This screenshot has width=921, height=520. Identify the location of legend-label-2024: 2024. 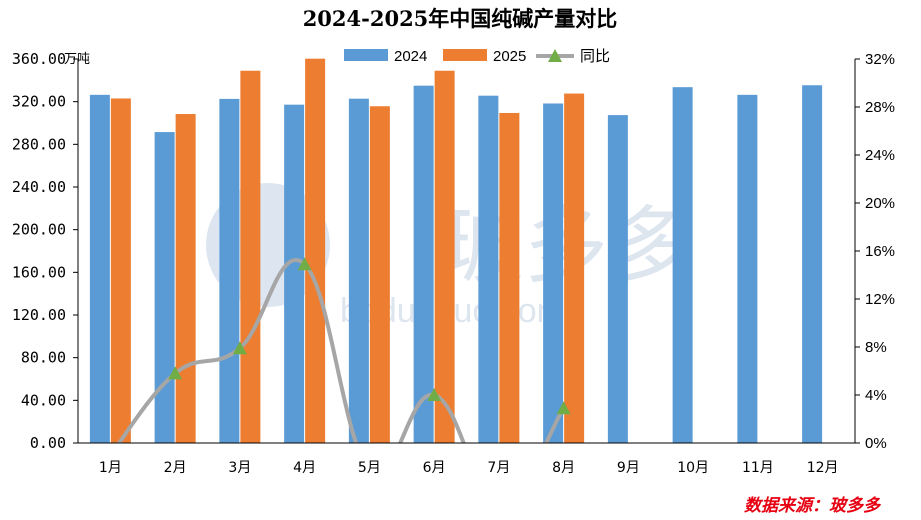
(410, 56).